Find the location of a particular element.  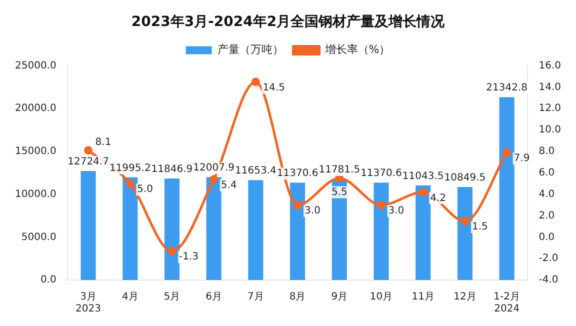

data-label: 11043.5 is located at coordinates (423, 176).